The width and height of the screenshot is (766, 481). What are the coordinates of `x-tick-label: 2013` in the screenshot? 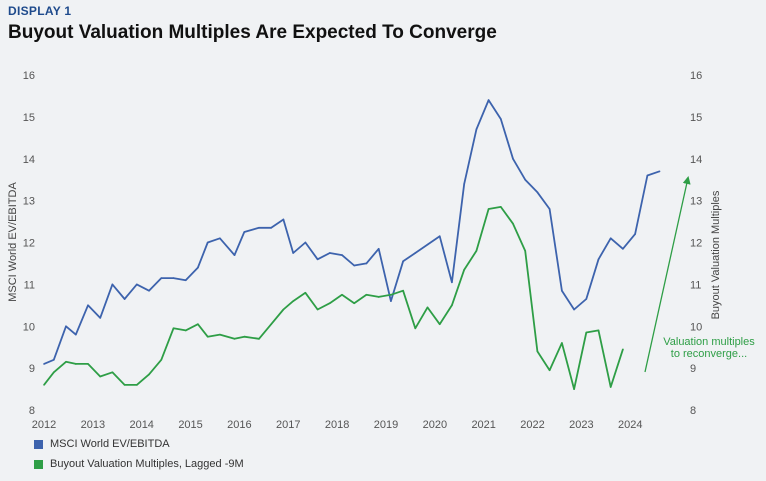 It's located at (93, 425).